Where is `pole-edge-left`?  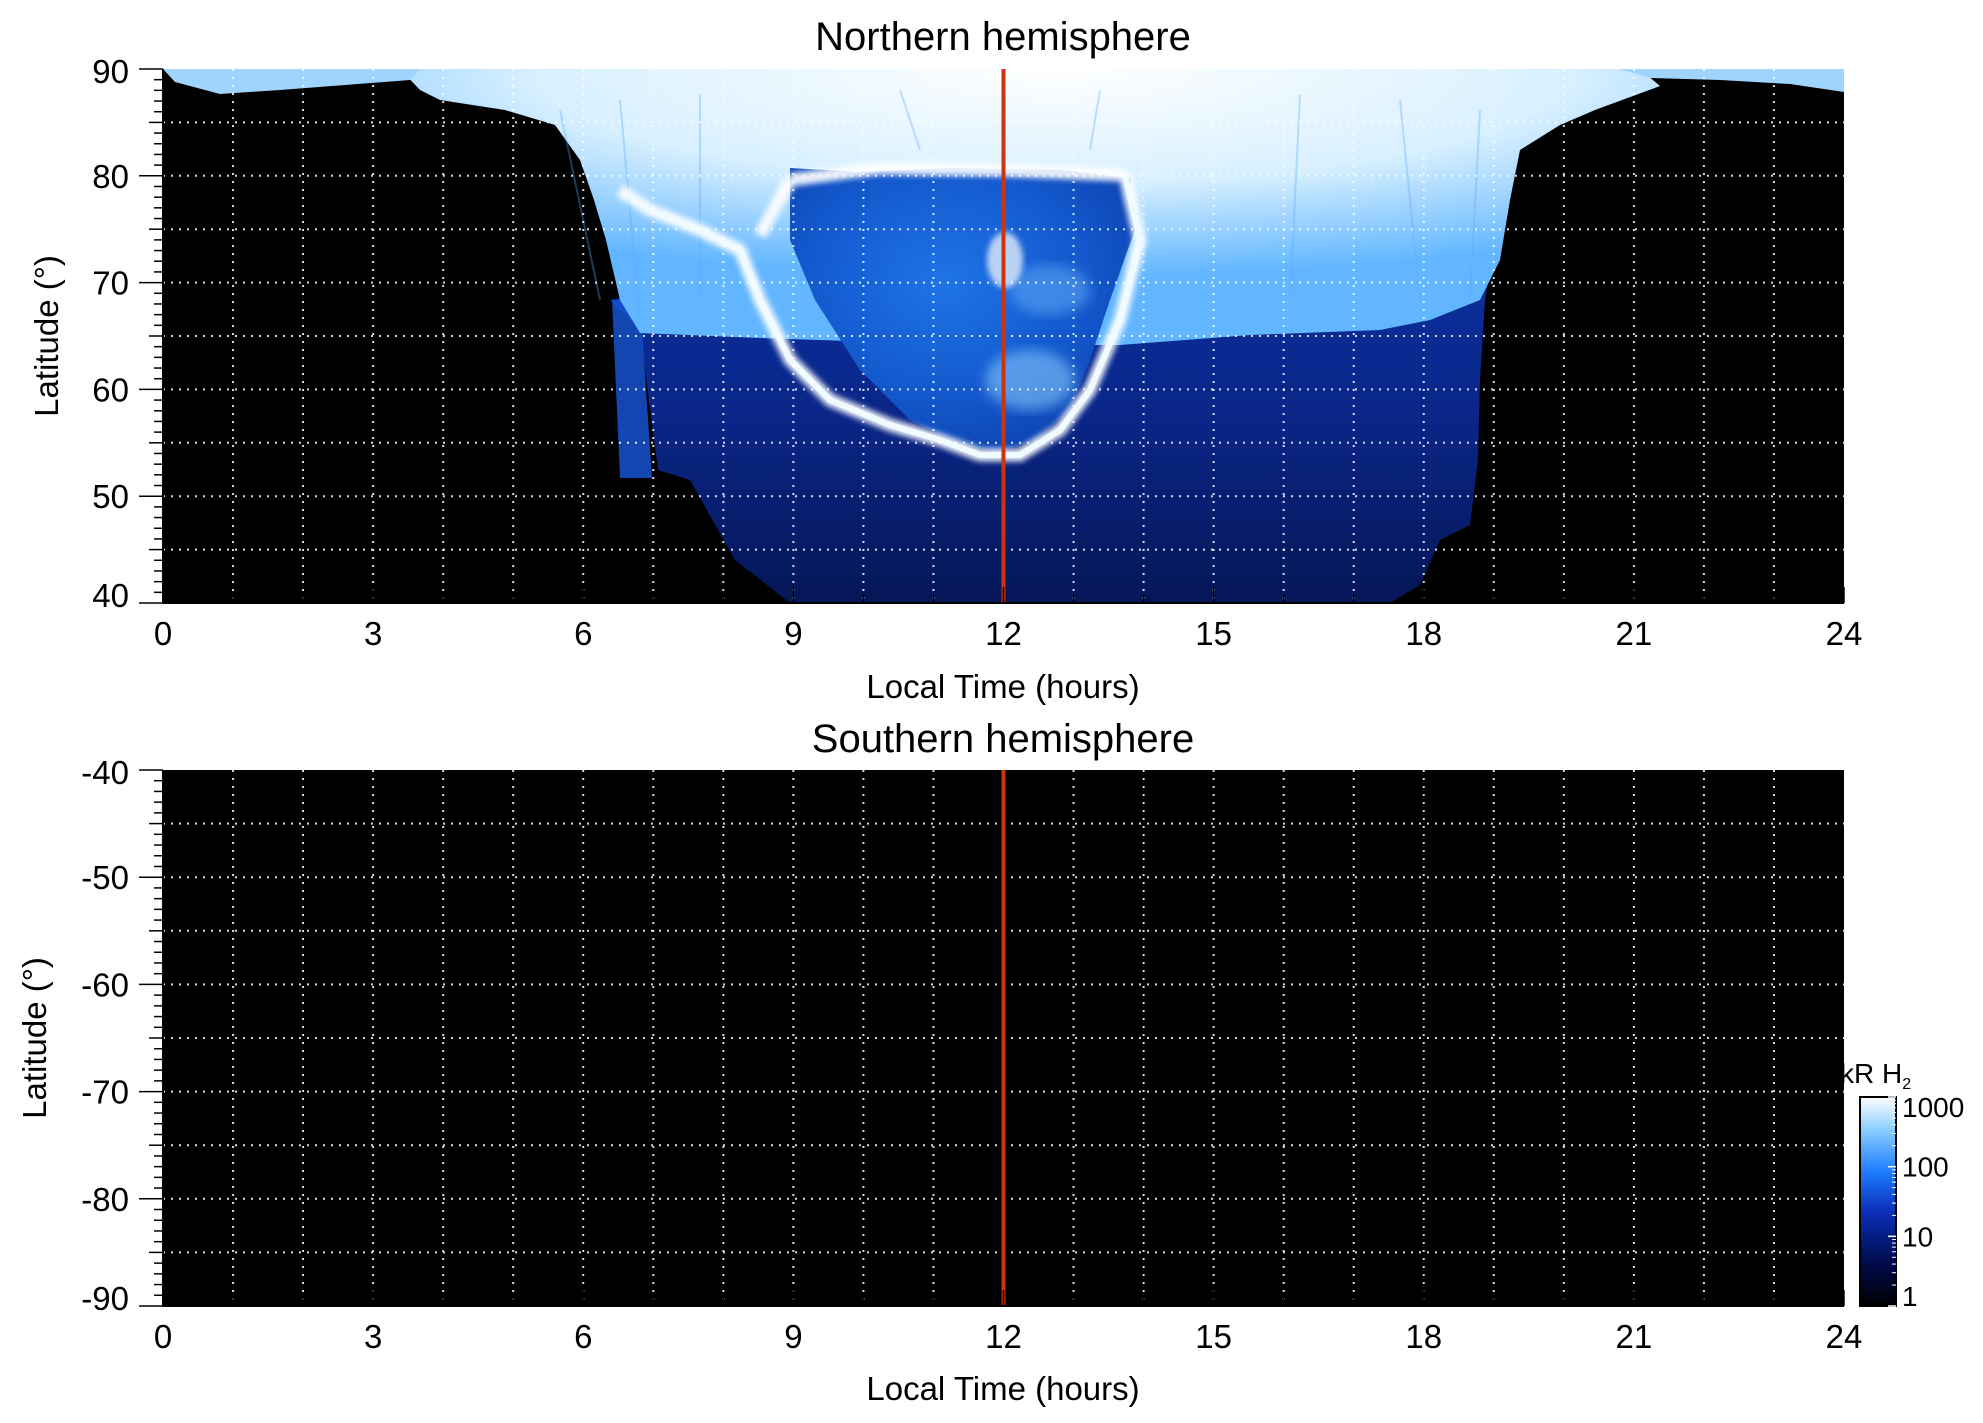
pole-edge-left is located at coordinates (291, 81).